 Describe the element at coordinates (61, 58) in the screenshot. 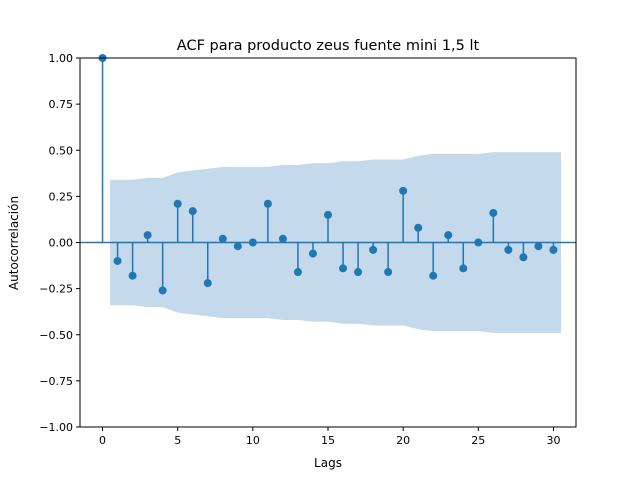

I see `y-tick-label-8: 1.00` at that location.